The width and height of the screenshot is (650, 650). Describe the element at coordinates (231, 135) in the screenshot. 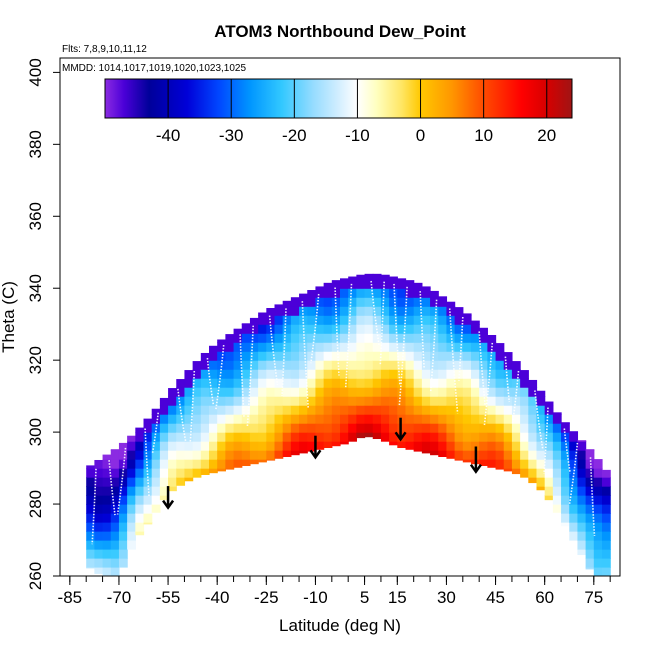

I see `colorbar-tick-label: -30` at that location.